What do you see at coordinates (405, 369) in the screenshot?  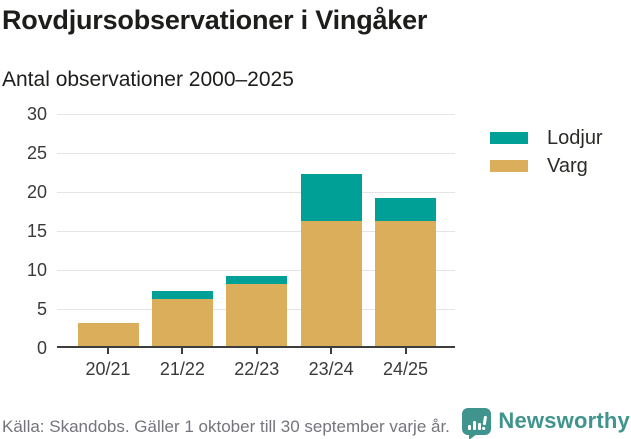 I see `x-tick-label: 24/25` at bounding box center [405, 369].